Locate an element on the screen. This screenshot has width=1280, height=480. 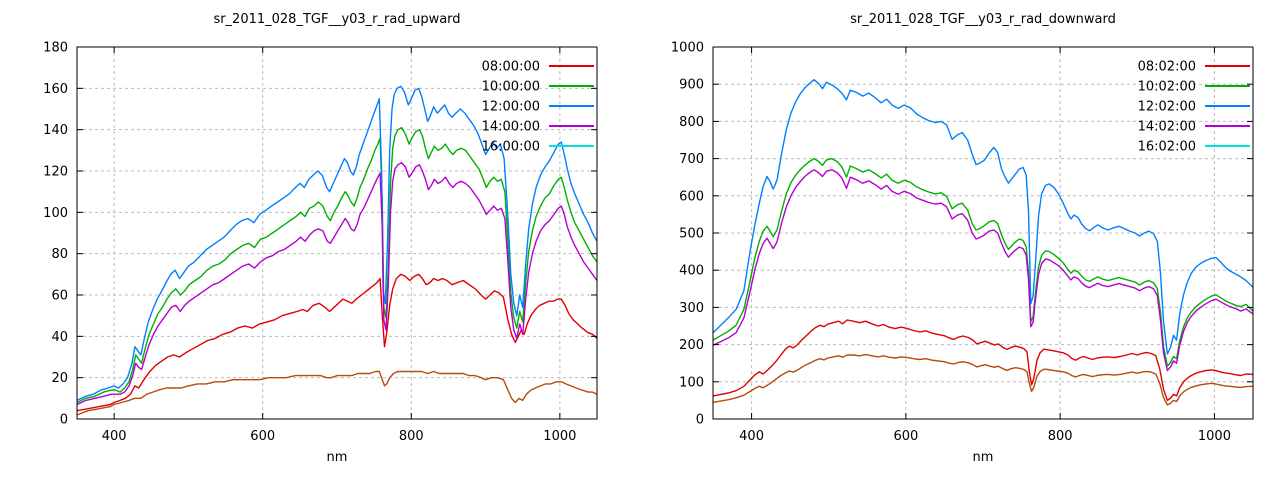
y-tick-label: 300 is located at coordinates (691, 308).